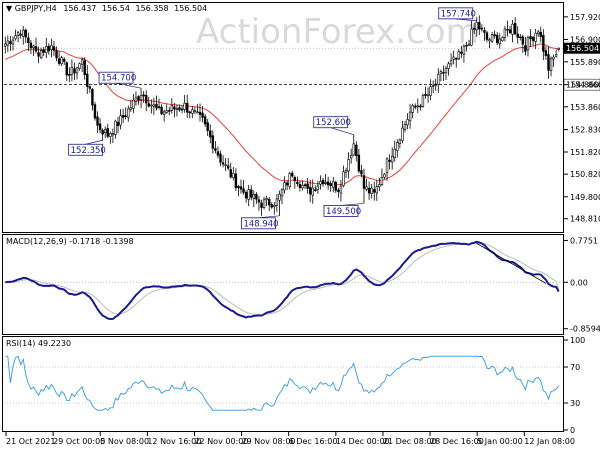 The width and height of the screenshot is (600, 450). I want to click on annotation-label: 152.600, so click(333, 123).